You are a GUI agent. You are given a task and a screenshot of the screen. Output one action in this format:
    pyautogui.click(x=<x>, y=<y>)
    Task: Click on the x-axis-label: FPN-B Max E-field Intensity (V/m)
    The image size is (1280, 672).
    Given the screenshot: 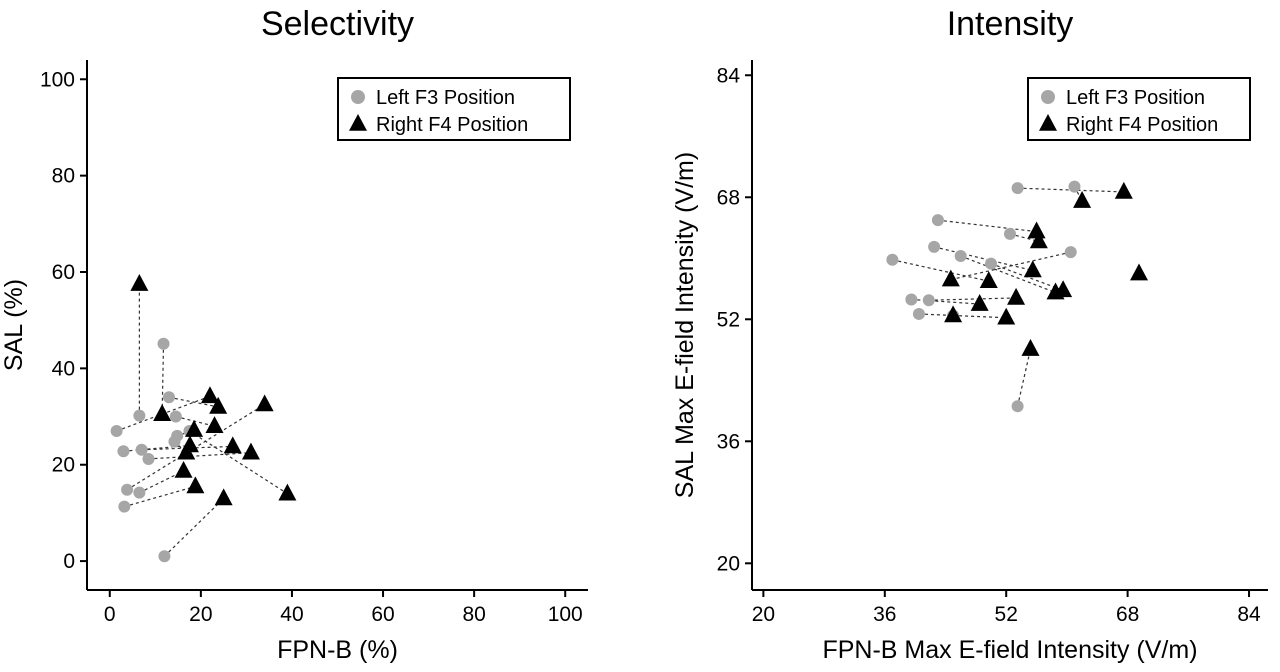 What is the action you would take?
    pyautogui.click(x=1009, y=650)
    